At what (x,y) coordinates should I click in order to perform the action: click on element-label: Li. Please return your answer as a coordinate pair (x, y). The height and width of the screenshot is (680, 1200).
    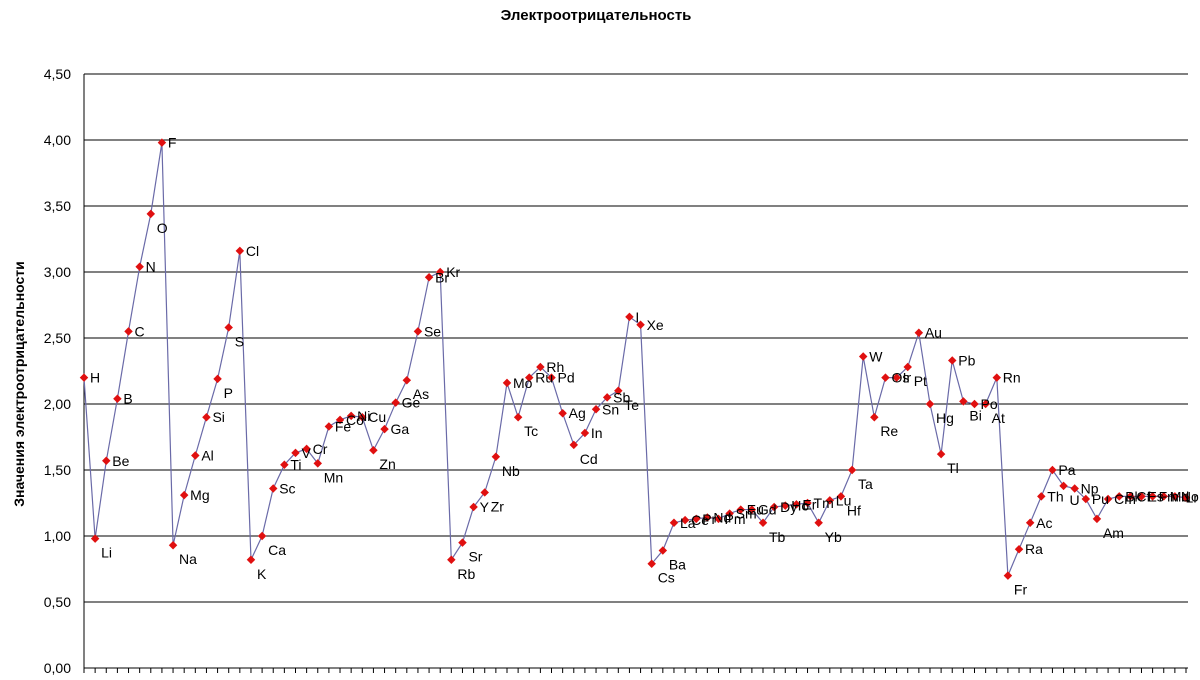
    Looking at the image, I should click on (106, 553).